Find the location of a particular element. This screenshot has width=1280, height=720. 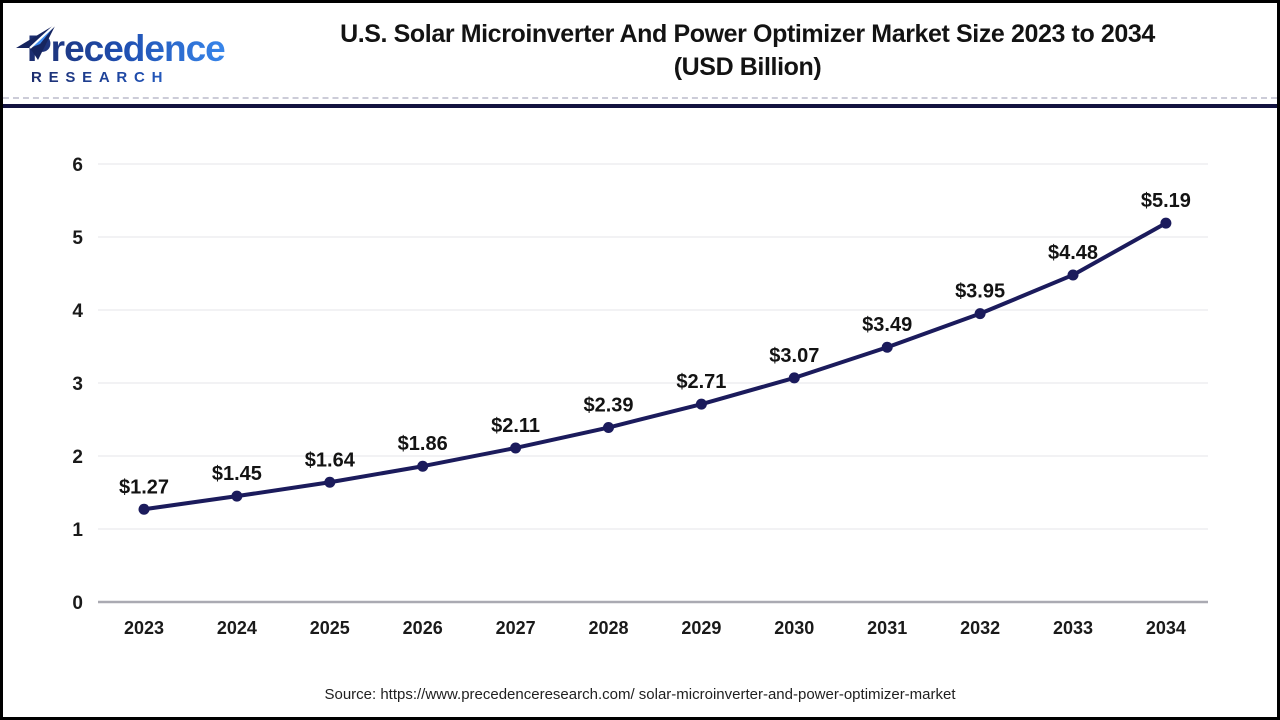

x-axis-label: 2027 is located at coordinates (516, 628).